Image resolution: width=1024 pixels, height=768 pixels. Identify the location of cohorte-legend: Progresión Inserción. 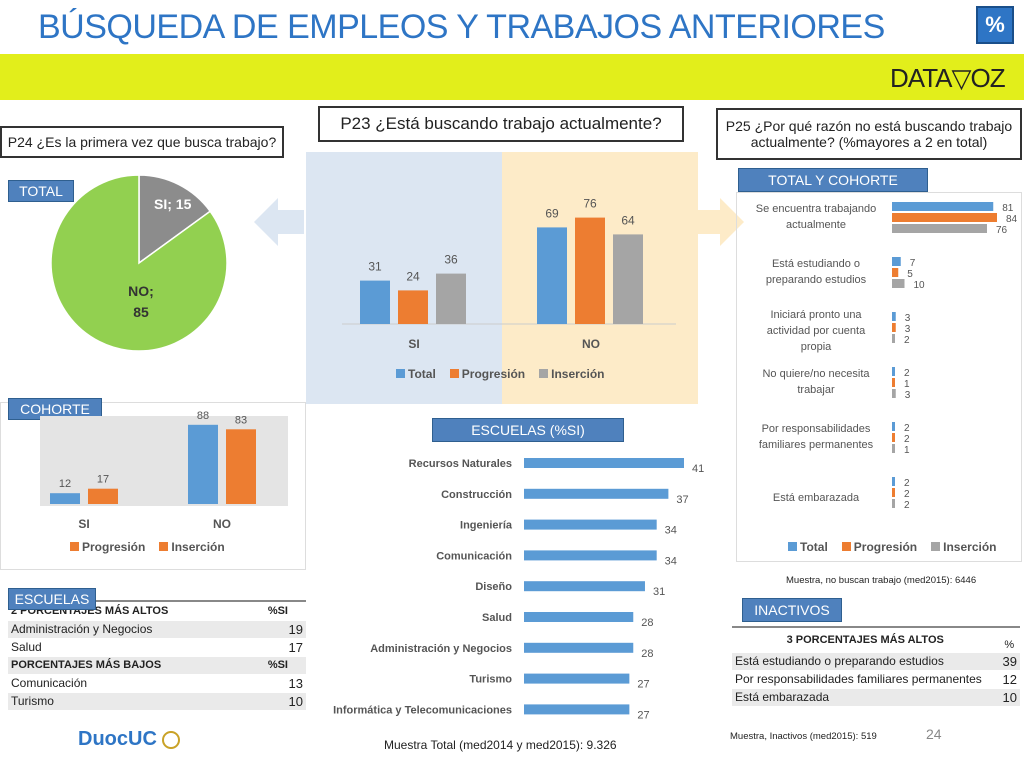
(147, 547).